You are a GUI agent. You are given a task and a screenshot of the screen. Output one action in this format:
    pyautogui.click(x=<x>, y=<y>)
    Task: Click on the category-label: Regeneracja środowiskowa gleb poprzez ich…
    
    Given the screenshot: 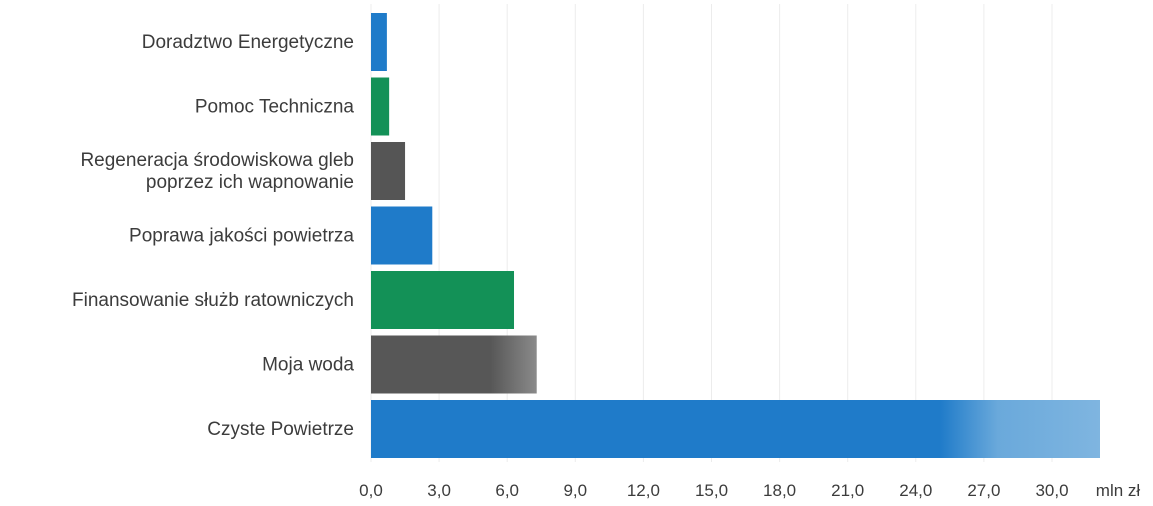 What is the action you would take?
    pyautogui.click(x=217, y=171)
    